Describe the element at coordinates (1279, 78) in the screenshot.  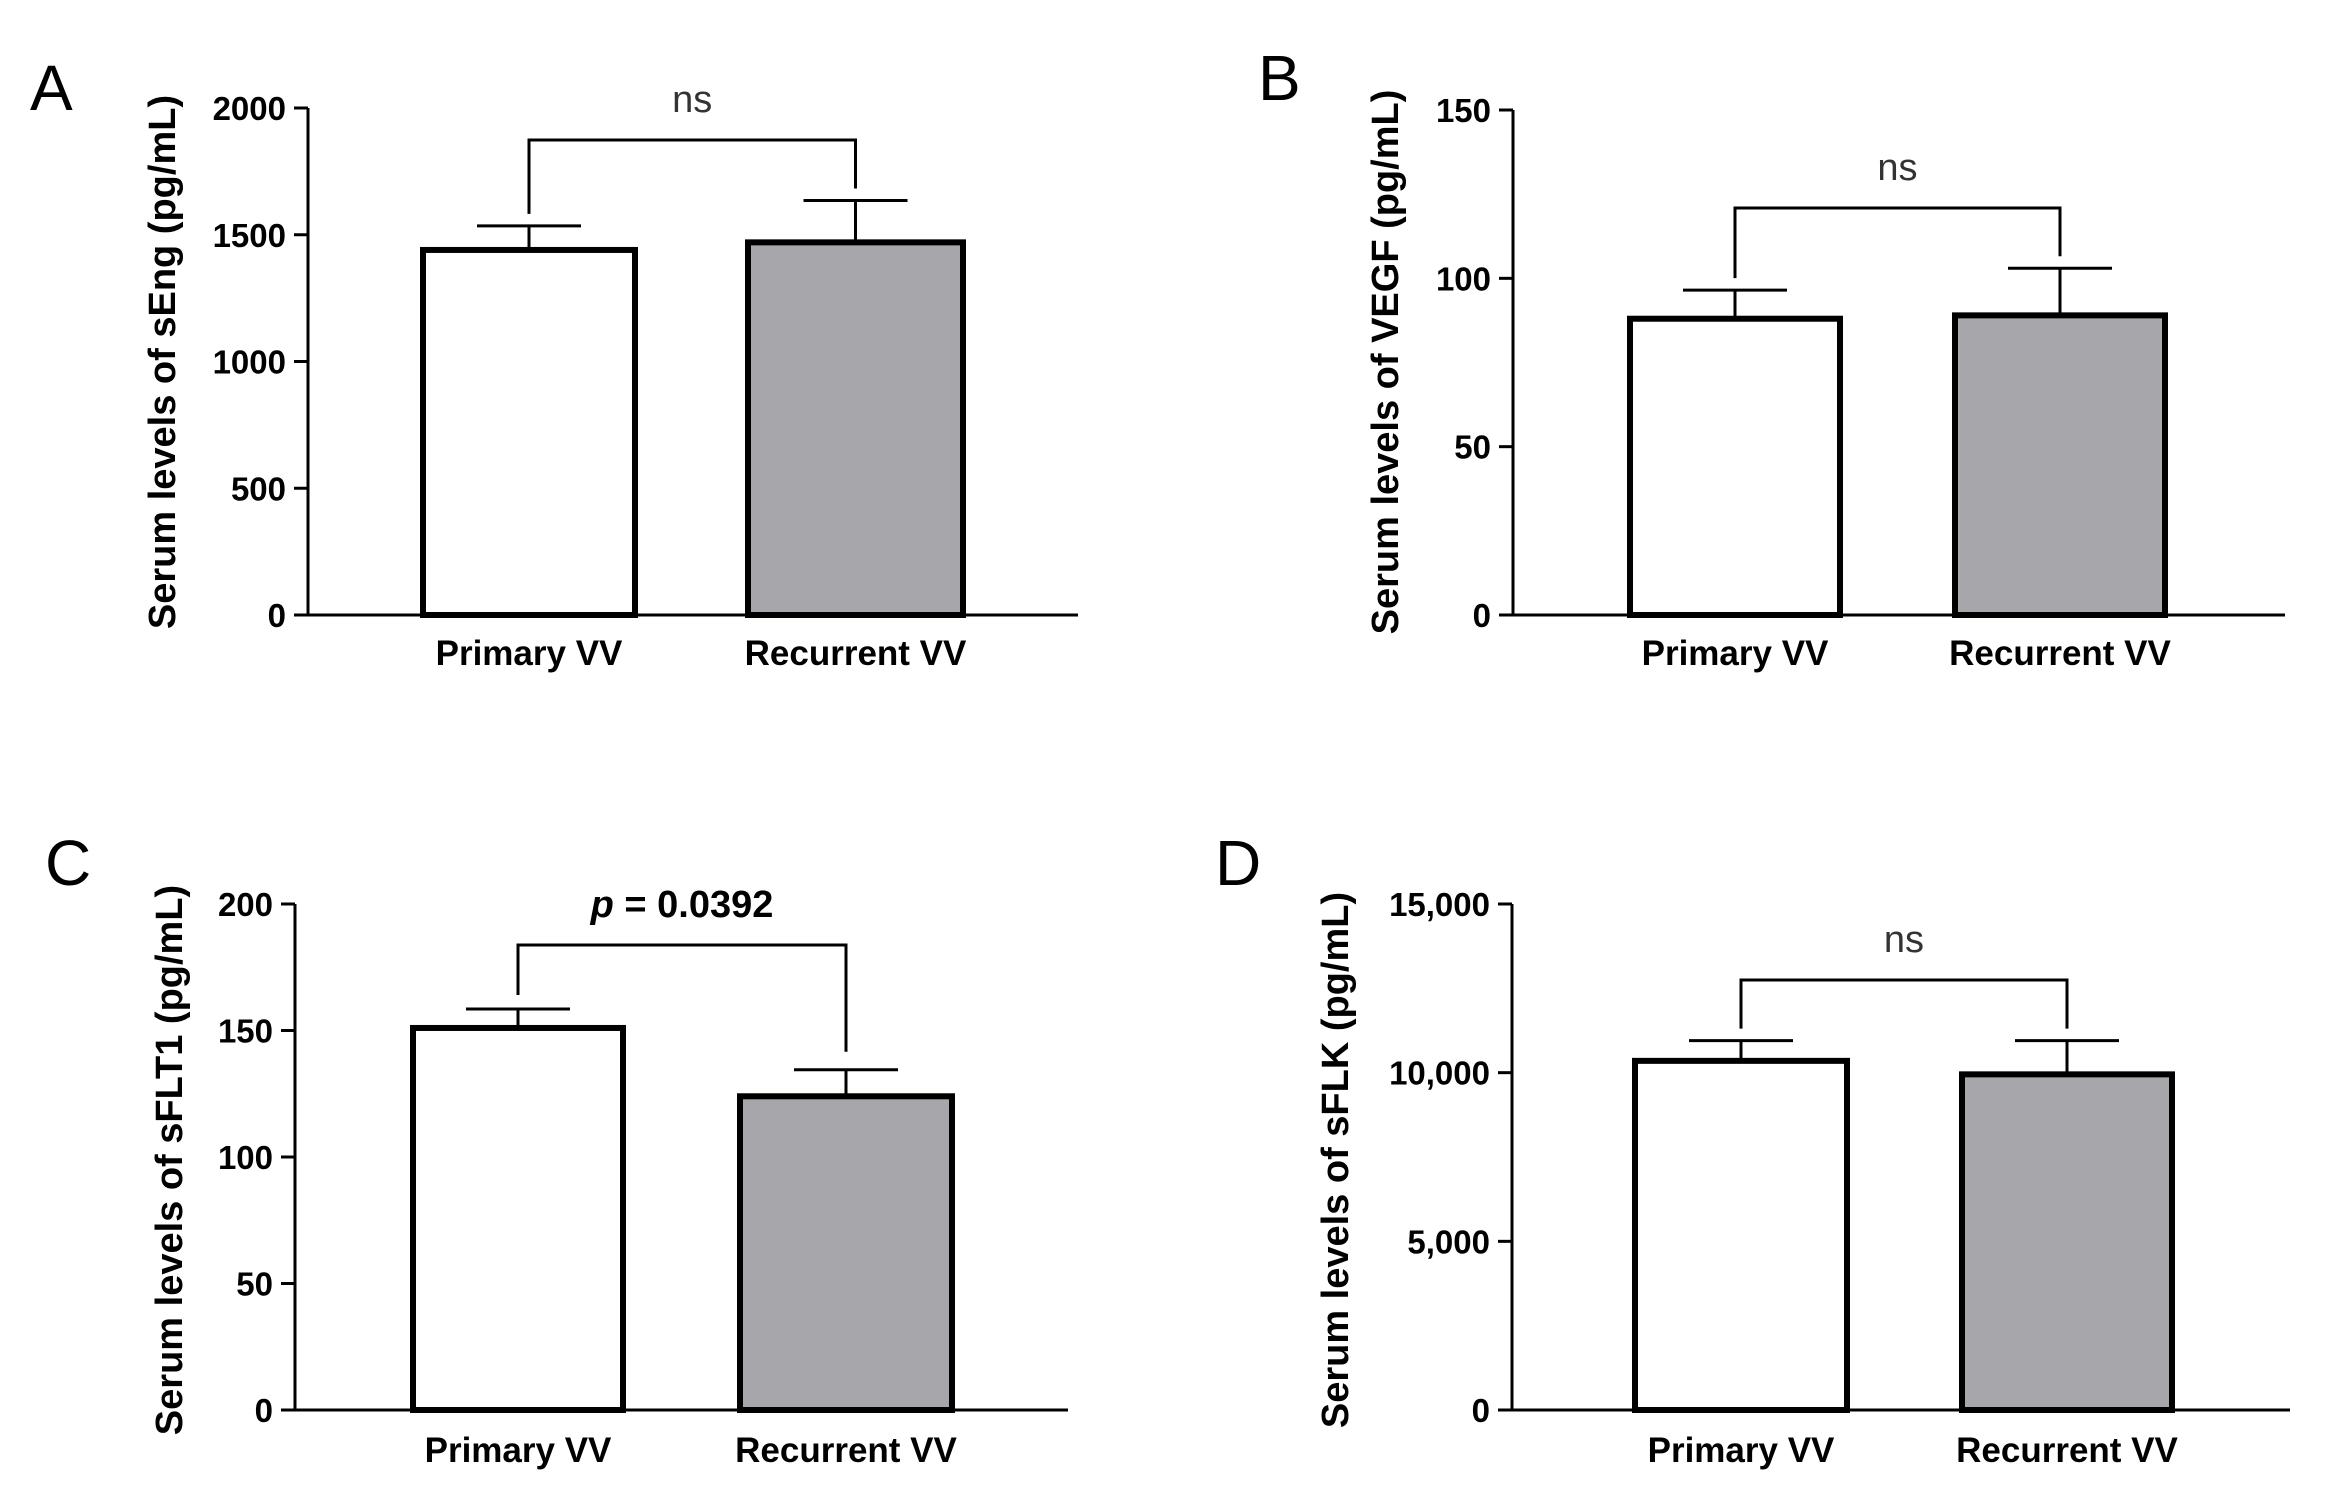
I see `panel-letter: B` at that location.